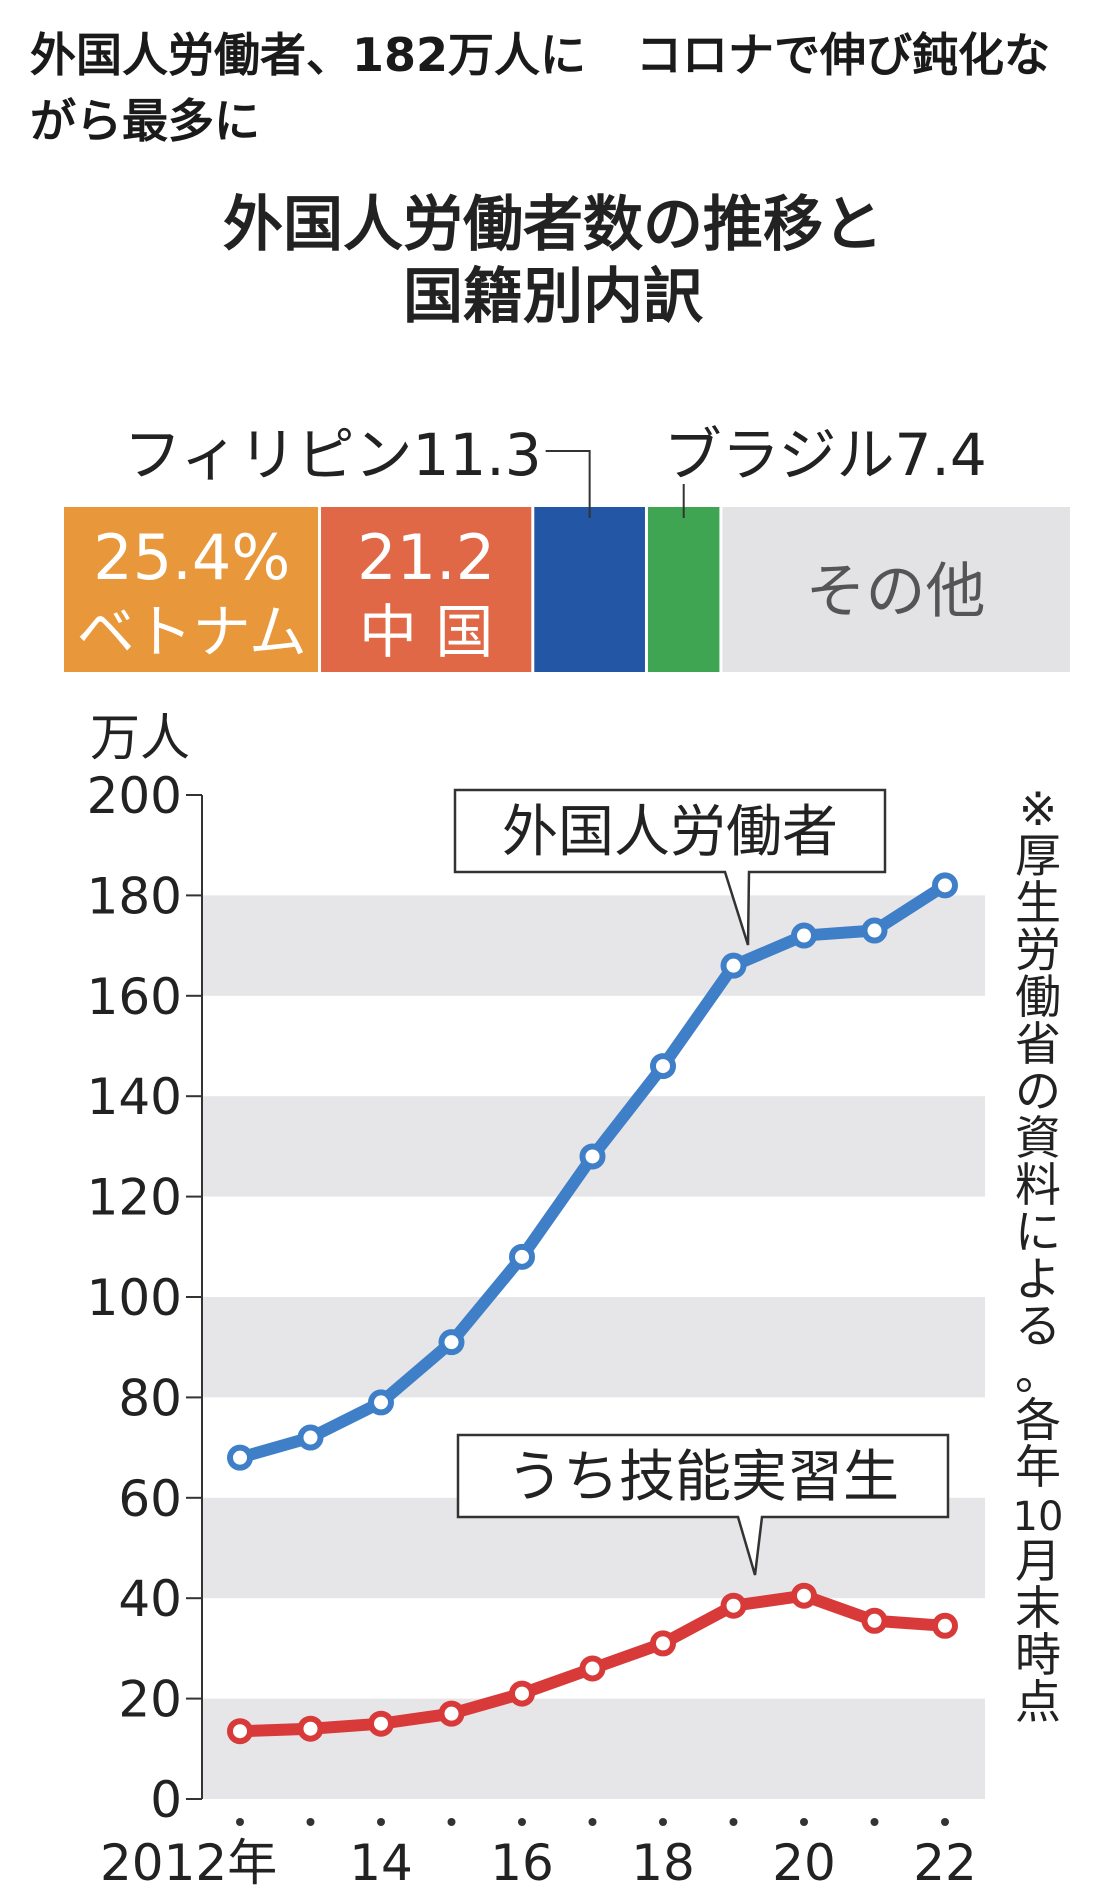  What do you see at coordinates (451, 1342) in the screenshot?
I see `series-1-point-2015` at bounding box center [451, 1342].